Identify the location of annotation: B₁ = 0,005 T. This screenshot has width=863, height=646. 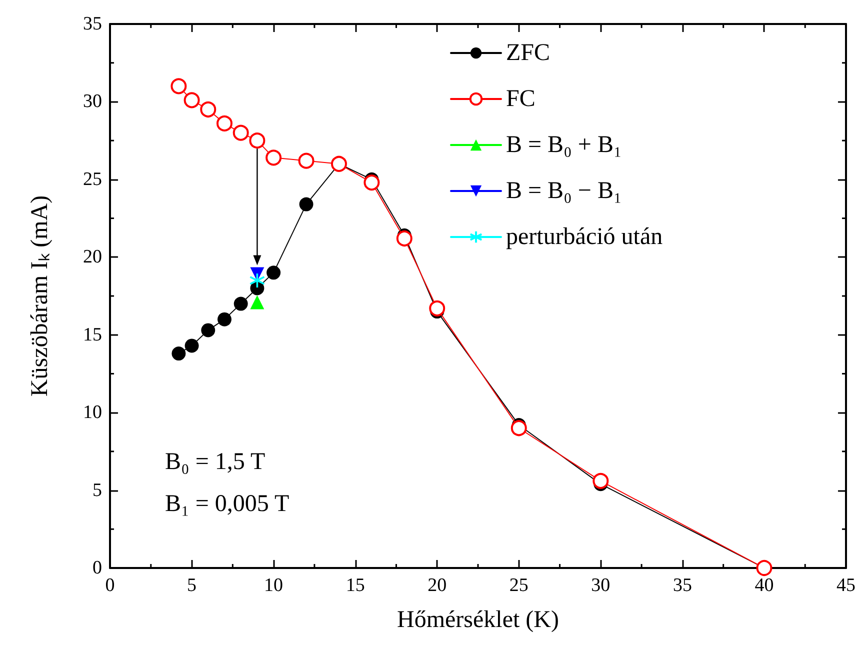
(227, 504).